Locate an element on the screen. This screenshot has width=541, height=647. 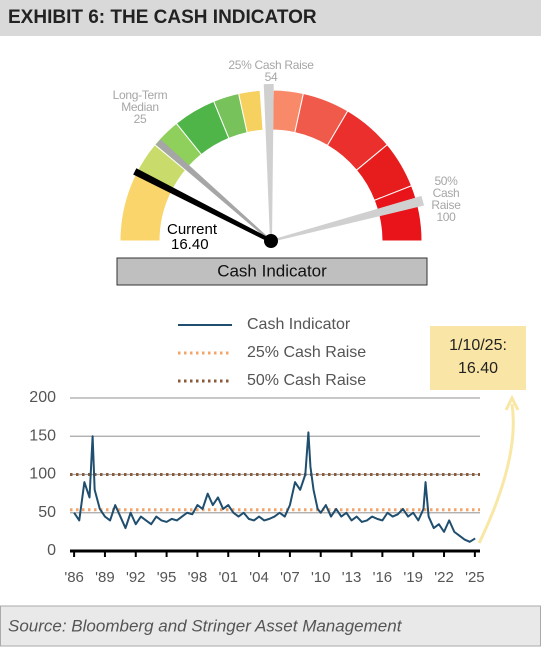
y-tick-label: 200 is located at coordinates (42, 397).